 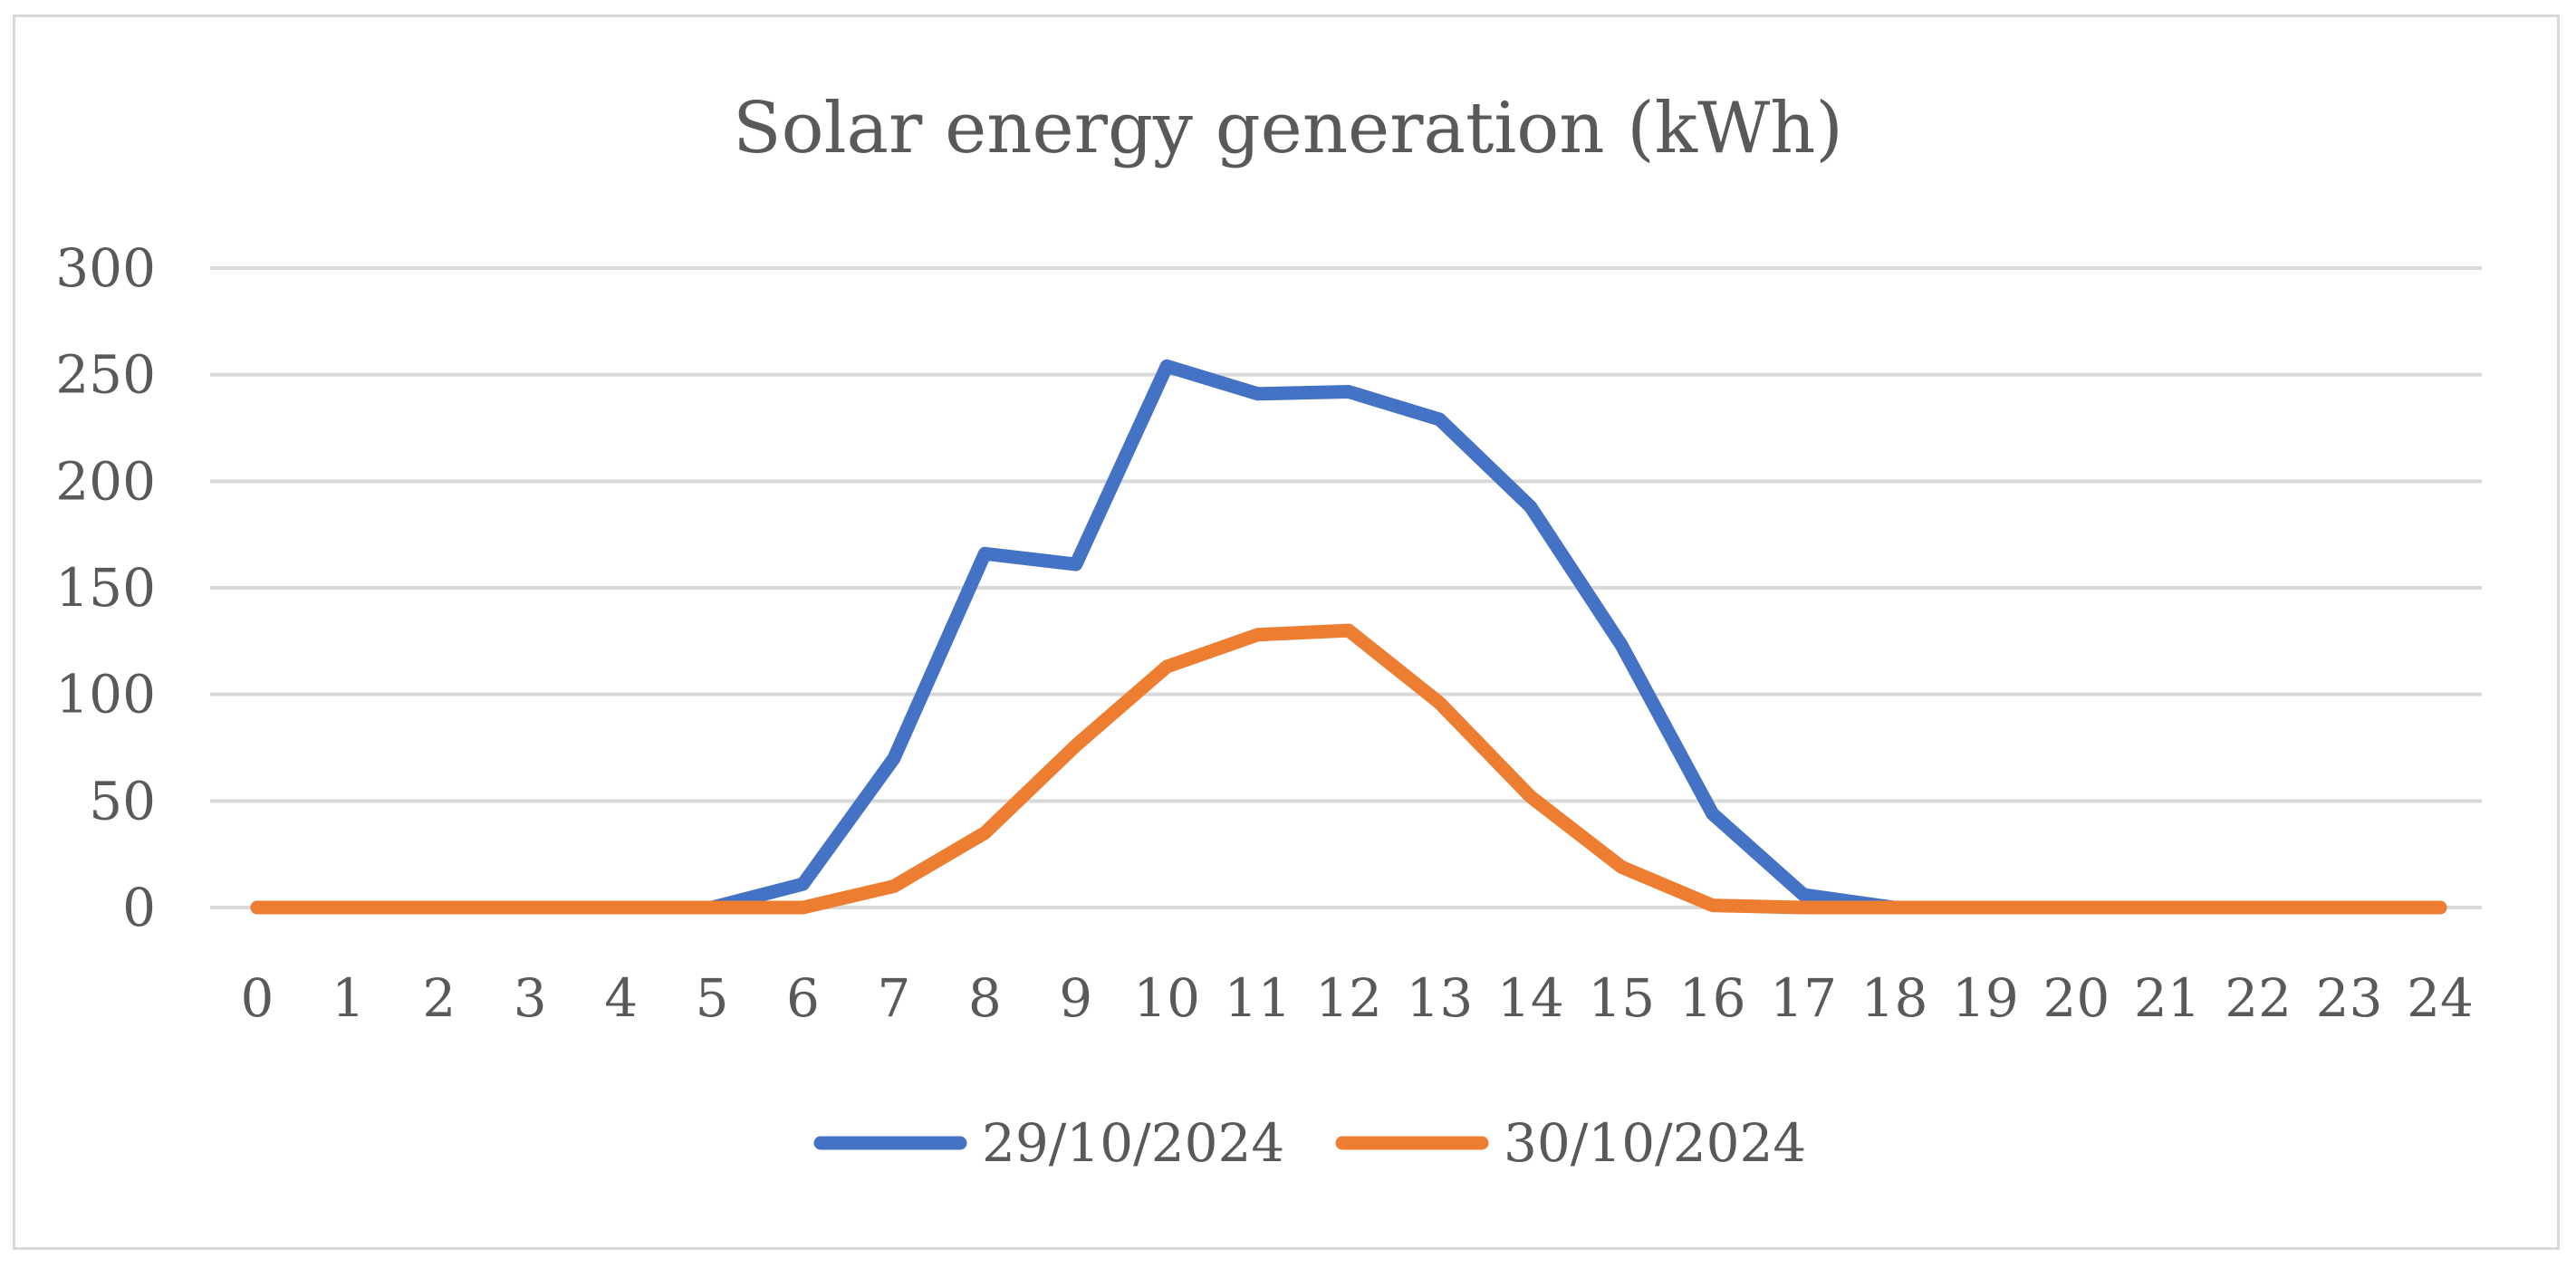 I want to click on x-tick-label: 11, so click(x=1258, y=998).